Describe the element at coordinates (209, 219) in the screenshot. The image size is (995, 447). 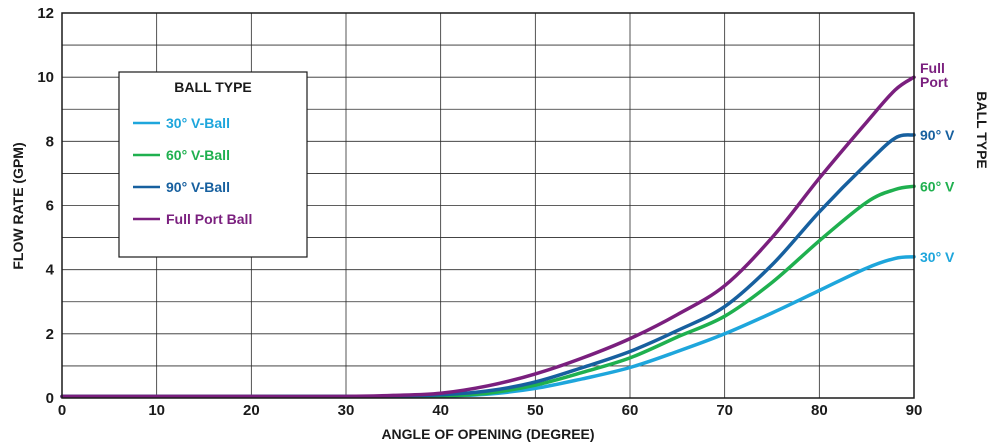
I see `legend-label: Full Port Ball` at that location.